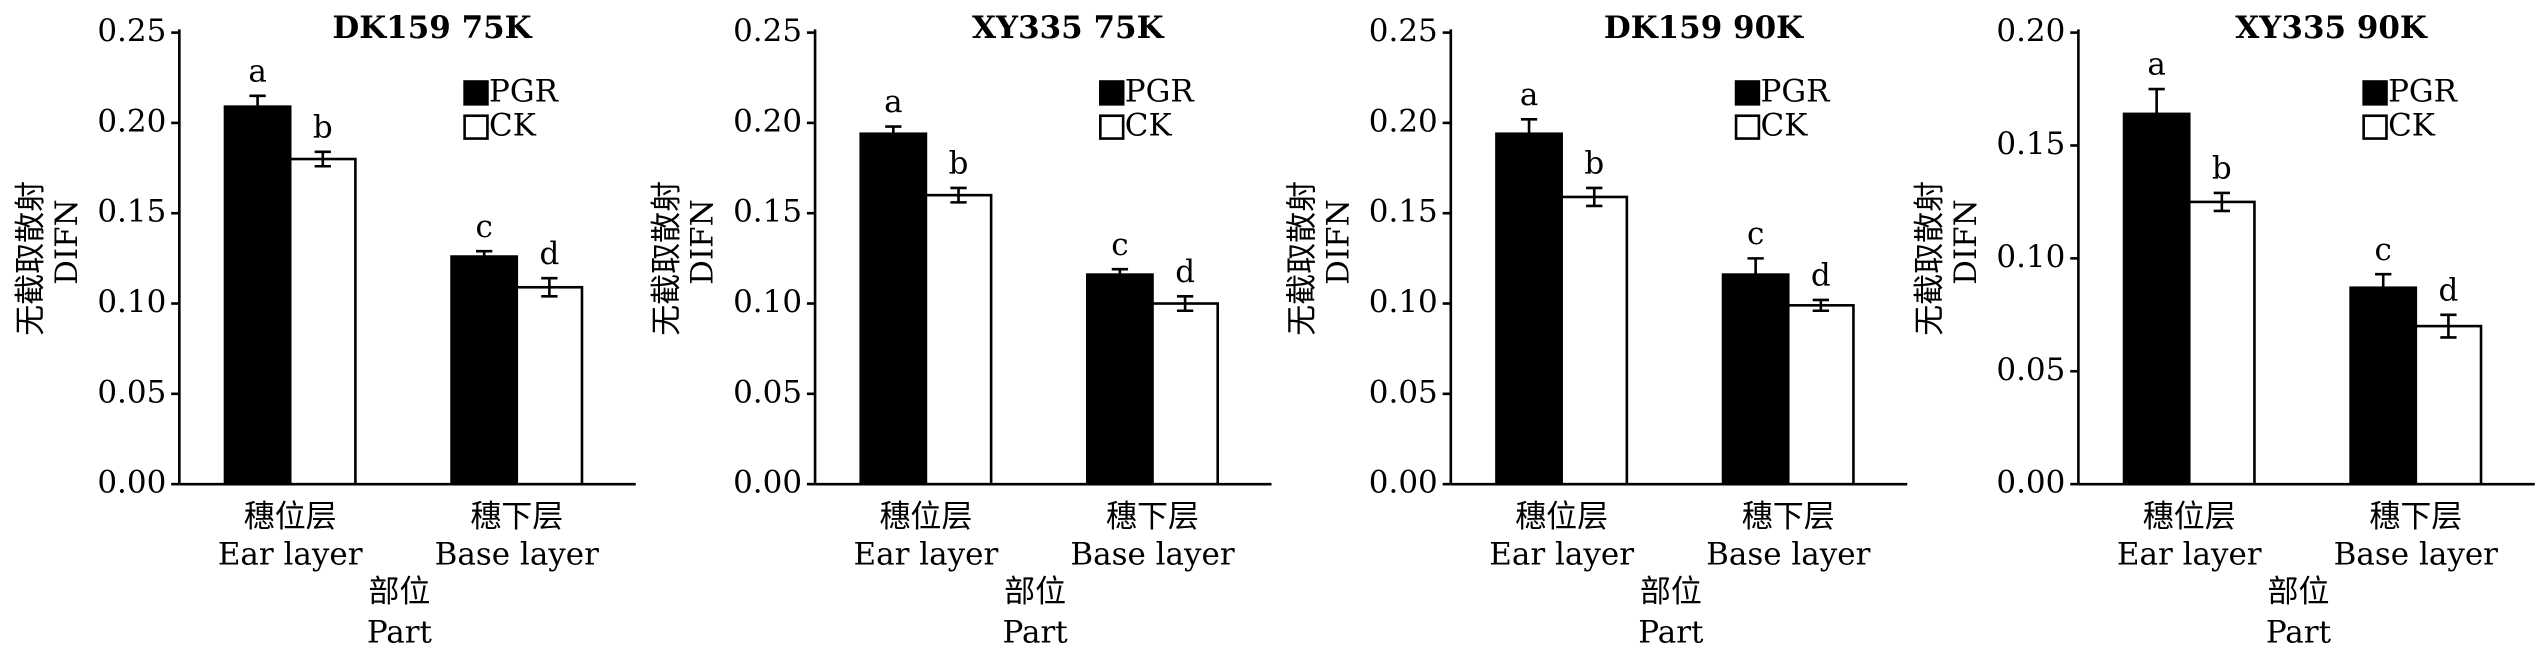 The image size is (2543, 661). Describe the element at coordinates (2331, 28) in the screenshot. I see `chart-title: XY335 90K` at that location.